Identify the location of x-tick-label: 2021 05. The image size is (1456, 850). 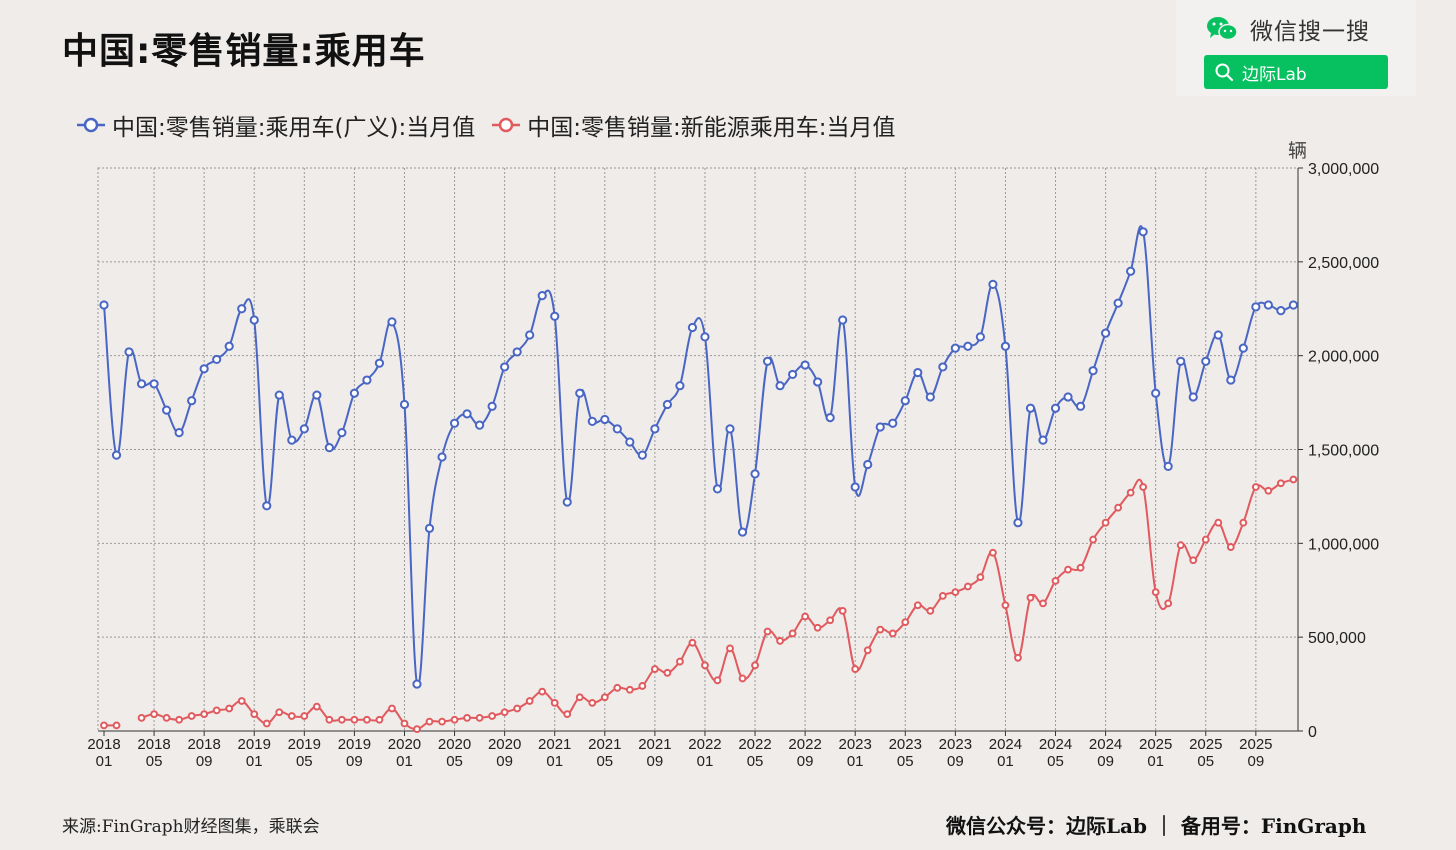
(604, 753).